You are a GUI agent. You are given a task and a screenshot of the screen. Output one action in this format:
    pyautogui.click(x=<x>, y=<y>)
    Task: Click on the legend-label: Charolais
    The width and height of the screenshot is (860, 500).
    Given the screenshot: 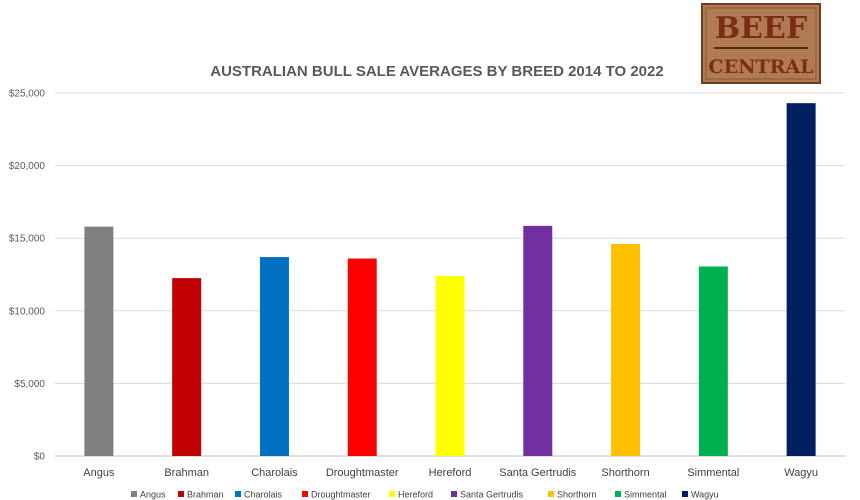 What is the action you would take?
    pyautogui.click(x=263, y=495)
    